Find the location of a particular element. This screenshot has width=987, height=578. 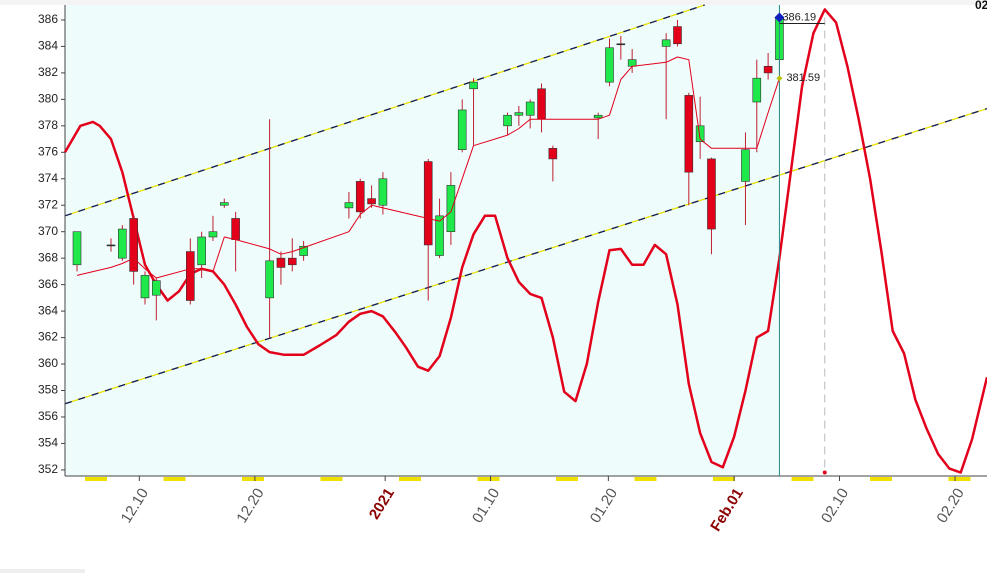

x-tick-label: 02.20 is located at coordinates (950, 505).